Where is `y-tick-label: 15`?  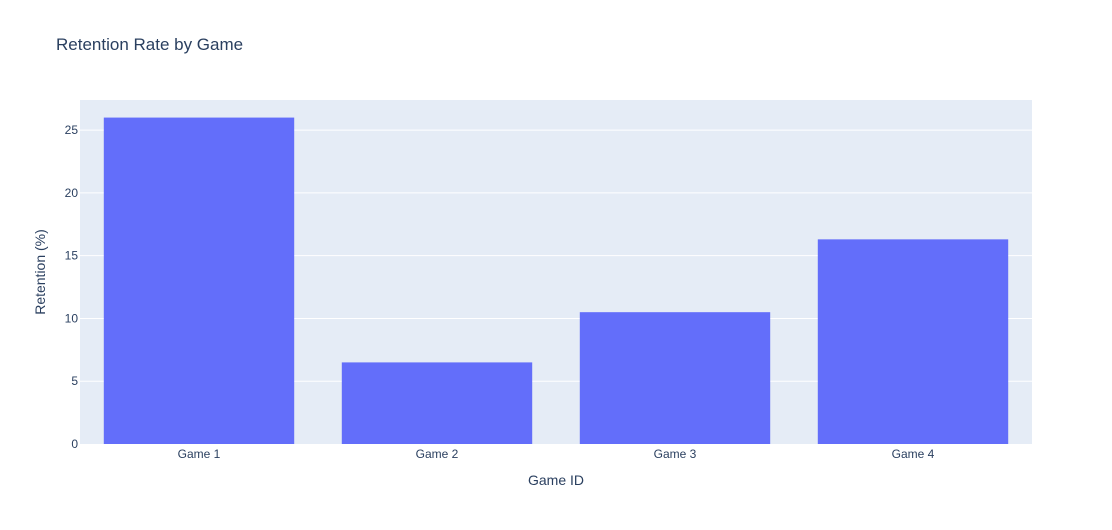 y-tick-label: 15 is located at coordinates (72, 256).